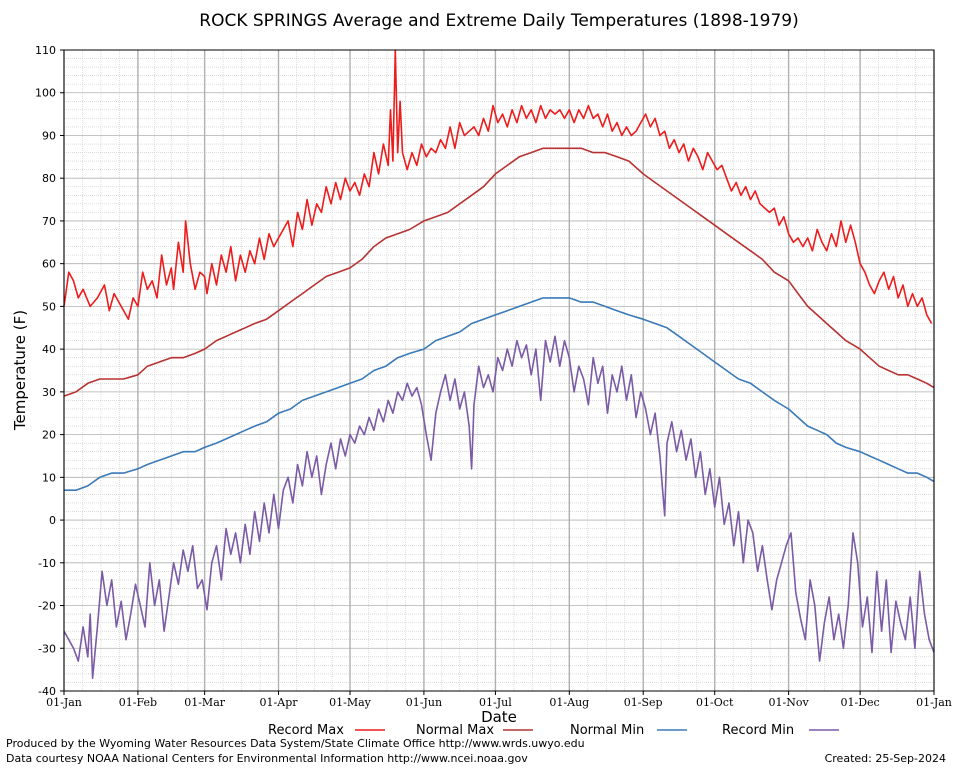 The width and height of the screenshot is (954, 768). What do you see at coordinates (45, 50) in the screenshot?
I see `y-tick-label: 110` at bounding box center [45, 50].